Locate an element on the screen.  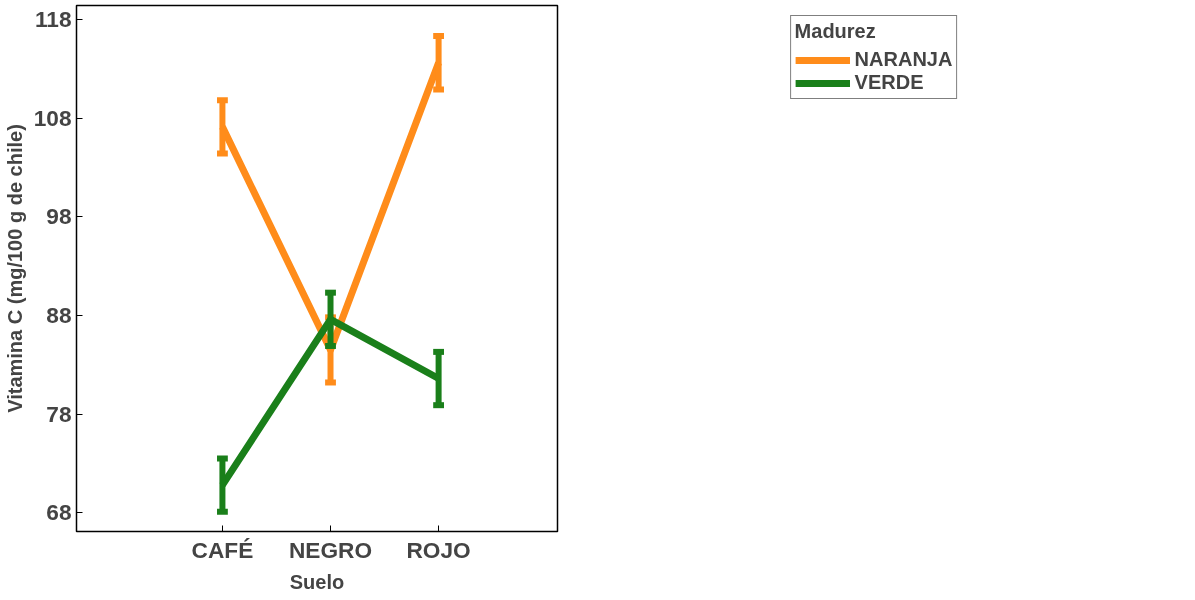
x-tick-label: NEGRO is located at coordinates (330, 549).